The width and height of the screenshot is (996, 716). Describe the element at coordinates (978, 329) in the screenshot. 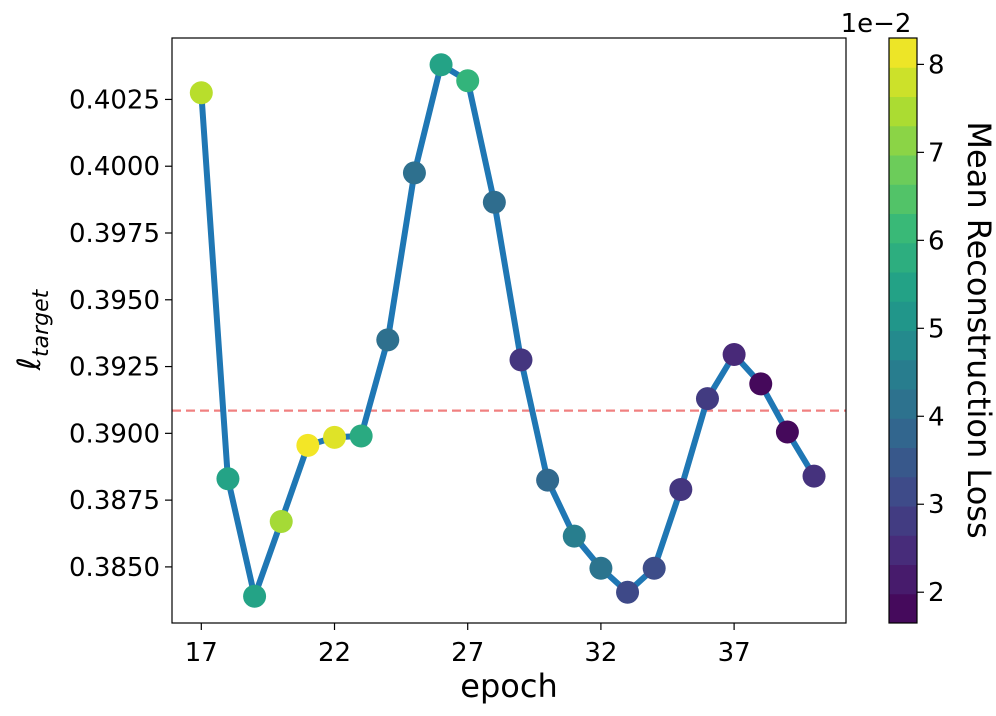

I see `colorbar-label: Mean Reconstruction Loss` at that location.